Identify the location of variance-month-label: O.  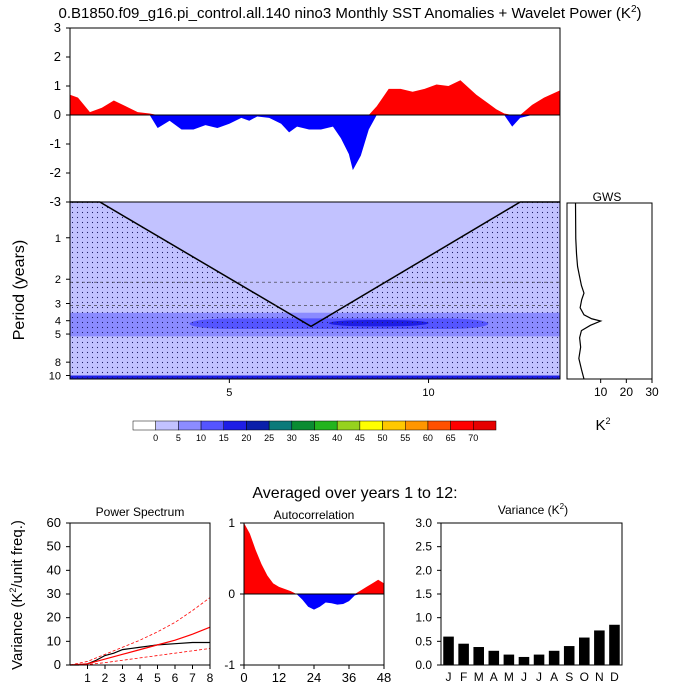
(584, 677).